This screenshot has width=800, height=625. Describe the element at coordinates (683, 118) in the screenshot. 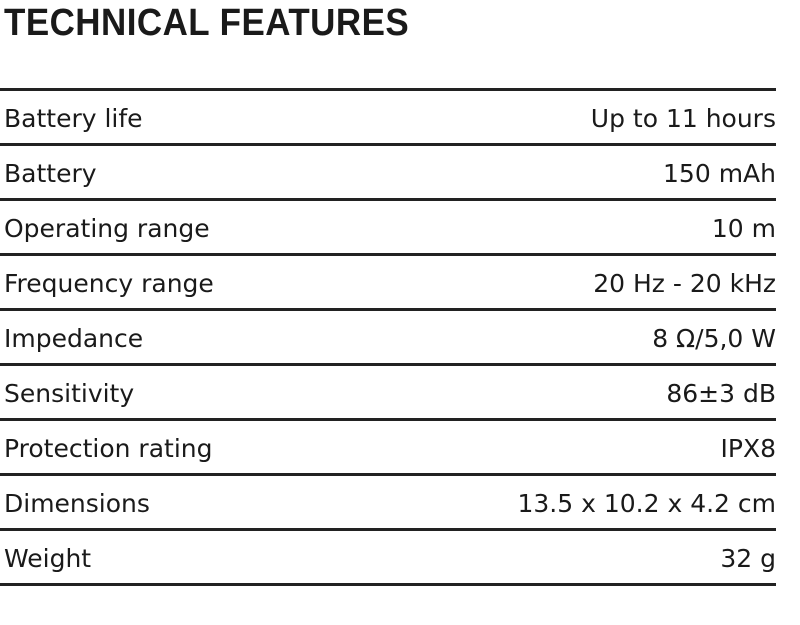

I see `spec-value: Up to 11 hours` at that location.